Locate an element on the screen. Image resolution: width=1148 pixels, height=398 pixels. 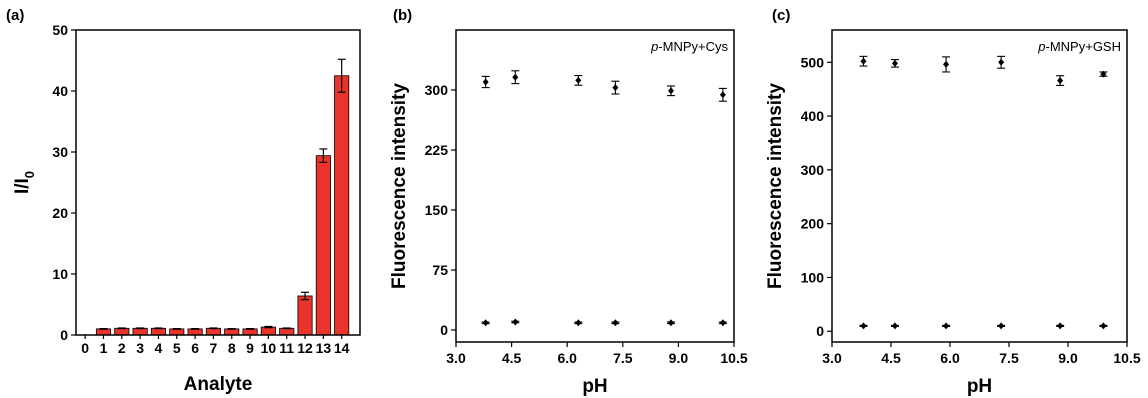
x-tick-label: 14 is located at coordinates (342, 348).